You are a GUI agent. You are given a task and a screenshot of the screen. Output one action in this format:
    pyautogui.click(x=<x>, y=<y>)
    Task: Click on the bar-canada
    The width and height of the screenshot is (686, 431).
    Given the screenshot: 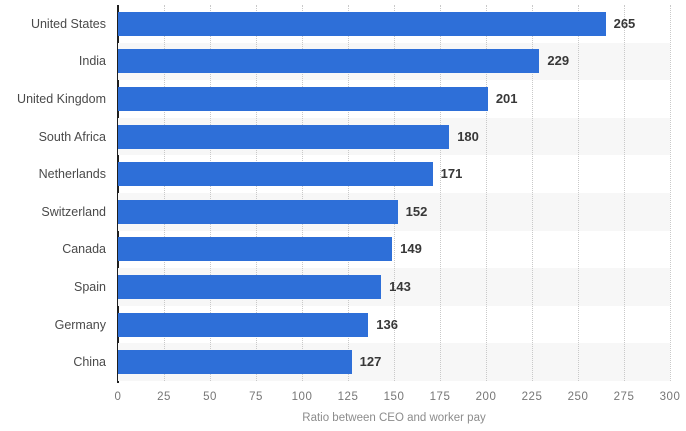 What is the action you would take?
    pyautogui.click(x=255, y=249)
    